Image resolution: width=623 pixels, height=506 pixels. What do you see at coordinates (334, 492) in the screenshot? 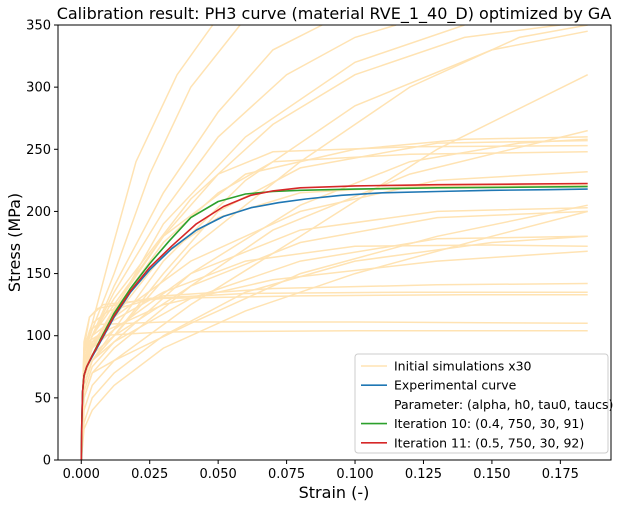
I see `x-axis-label: Strain (-)` at bounding box center [334, 492].